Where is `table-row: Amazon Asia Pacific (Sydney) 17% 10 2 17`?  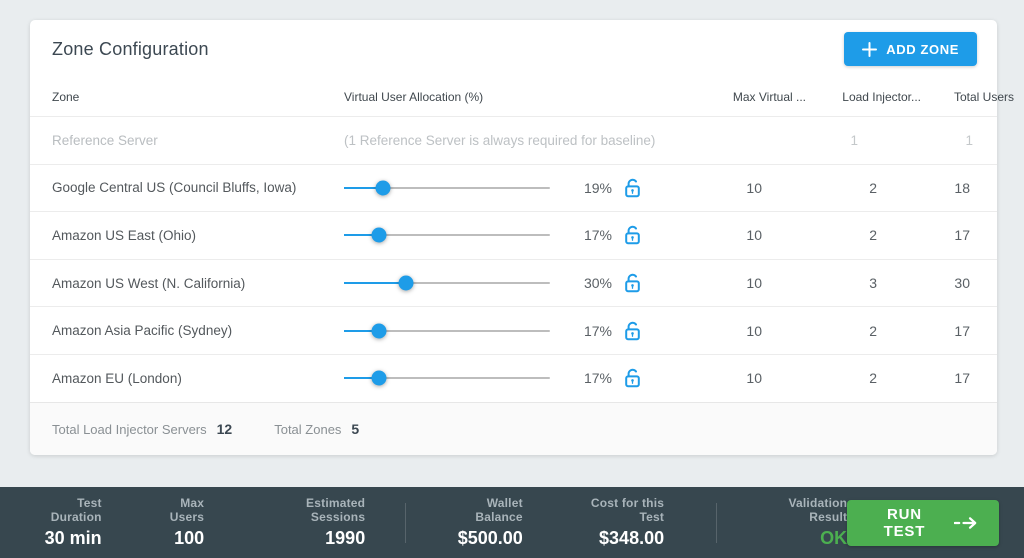 table-row: Amazon Asia Pacific (Sydney) 17% 10 2 17 is located at coordinates (513, 330).